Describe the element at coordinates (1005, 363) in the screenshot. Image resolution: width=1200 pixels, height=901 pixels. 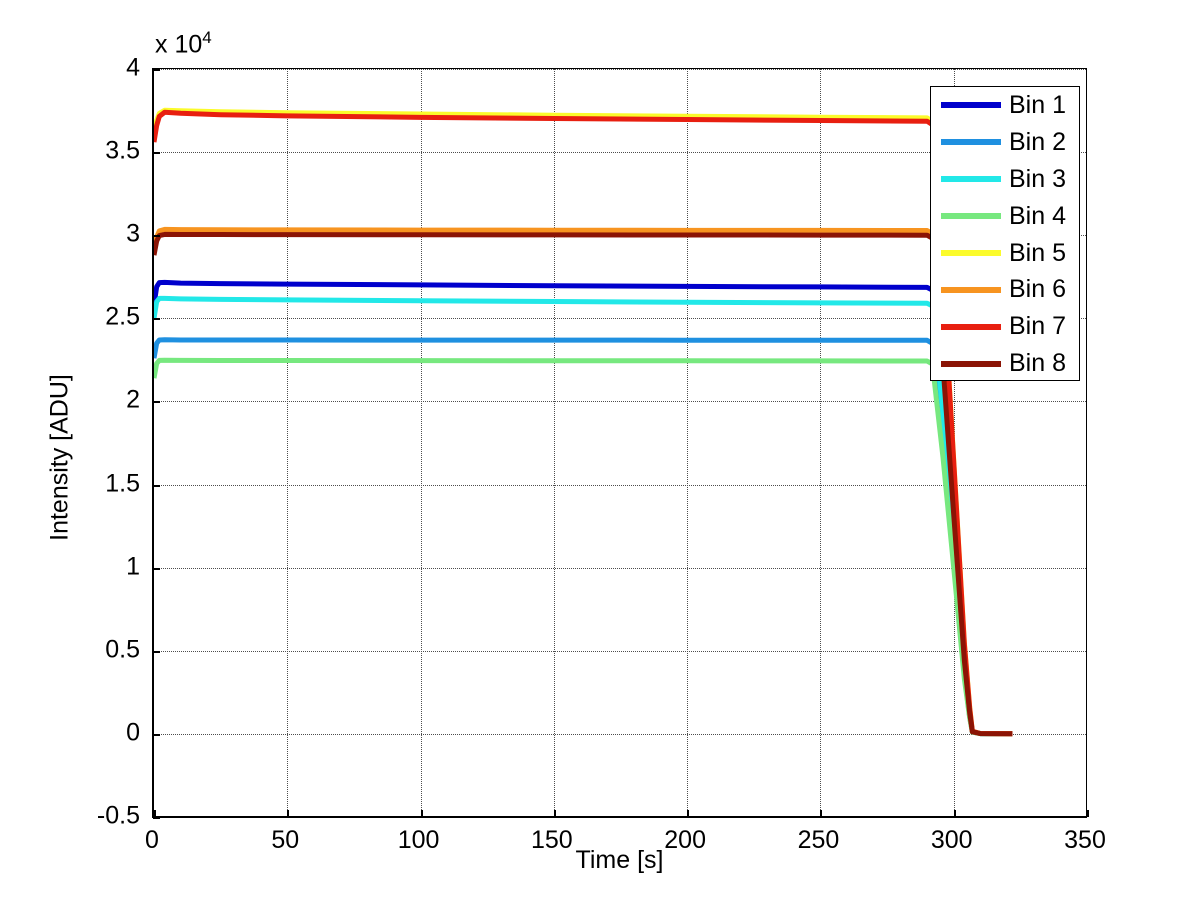
I see `legend-item: Bin 8` at that location.